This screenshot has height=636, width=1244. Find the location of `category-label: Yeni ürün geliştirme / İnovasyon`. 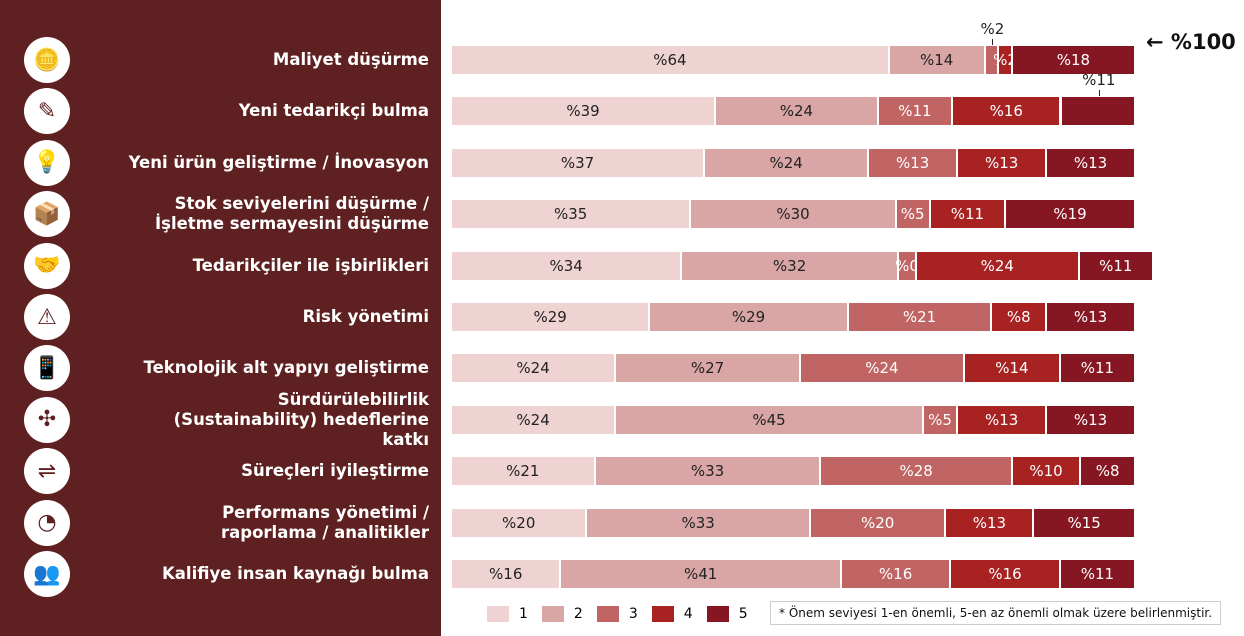

category-label: Yeni ürün geliştirme / İnovasyon is located at coordinates (278, 162).